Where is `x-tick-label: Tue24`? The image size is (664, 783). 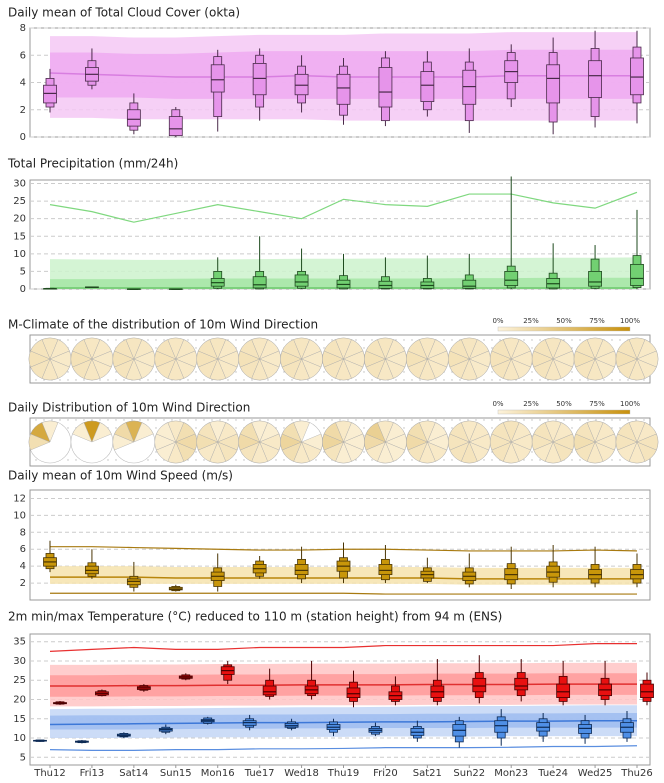
x-tick-label: Tue24 is located at coordinates (552, 773).